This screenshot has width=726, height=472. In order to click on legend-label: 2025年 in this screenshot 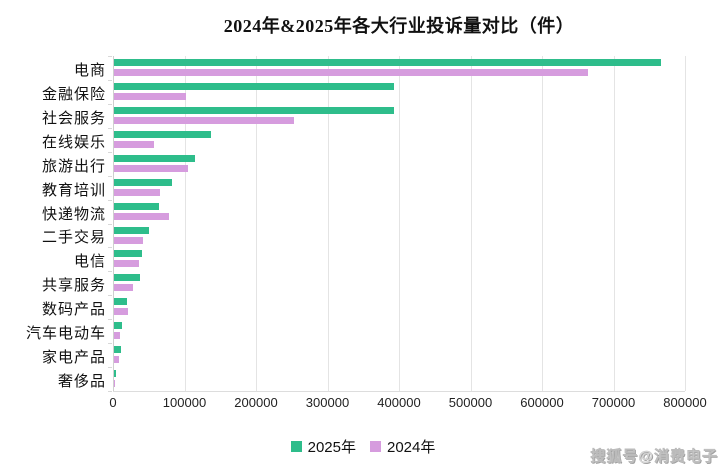, I will do `click(331, 447)`.